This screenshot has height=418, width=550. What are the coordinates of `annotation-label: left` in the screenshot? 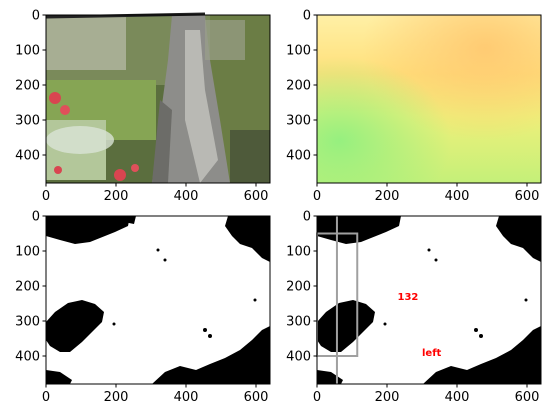 It's located at (432, 353).